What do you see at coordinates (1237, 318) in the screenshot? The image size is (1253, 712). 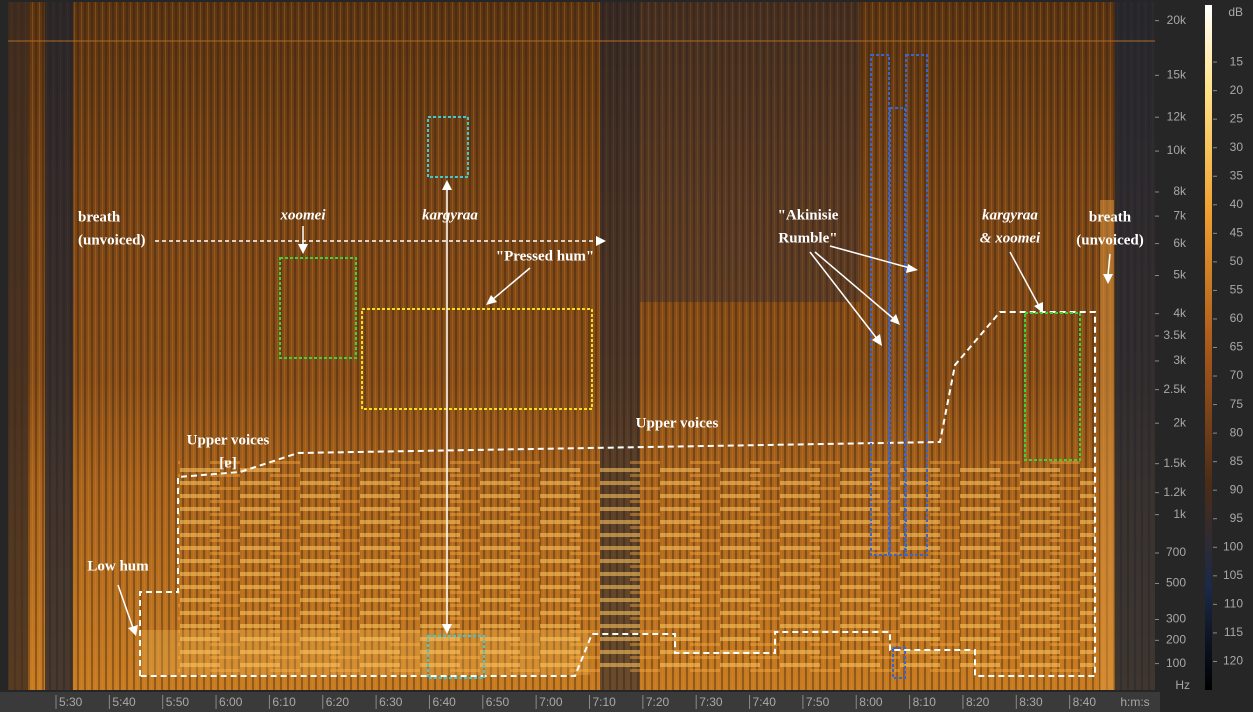 I see `colorbar-tick-label: 60` at bounding box center [1237, 318].